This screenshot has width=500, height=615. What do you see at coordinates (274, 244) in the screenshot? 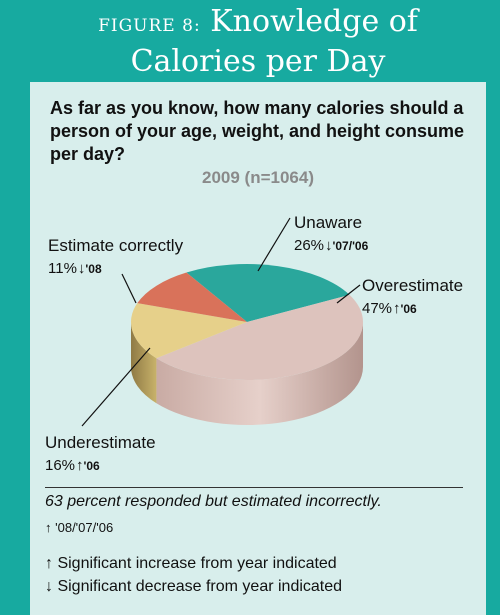
I see `leader-unaware` at bounding box center [274, 244].